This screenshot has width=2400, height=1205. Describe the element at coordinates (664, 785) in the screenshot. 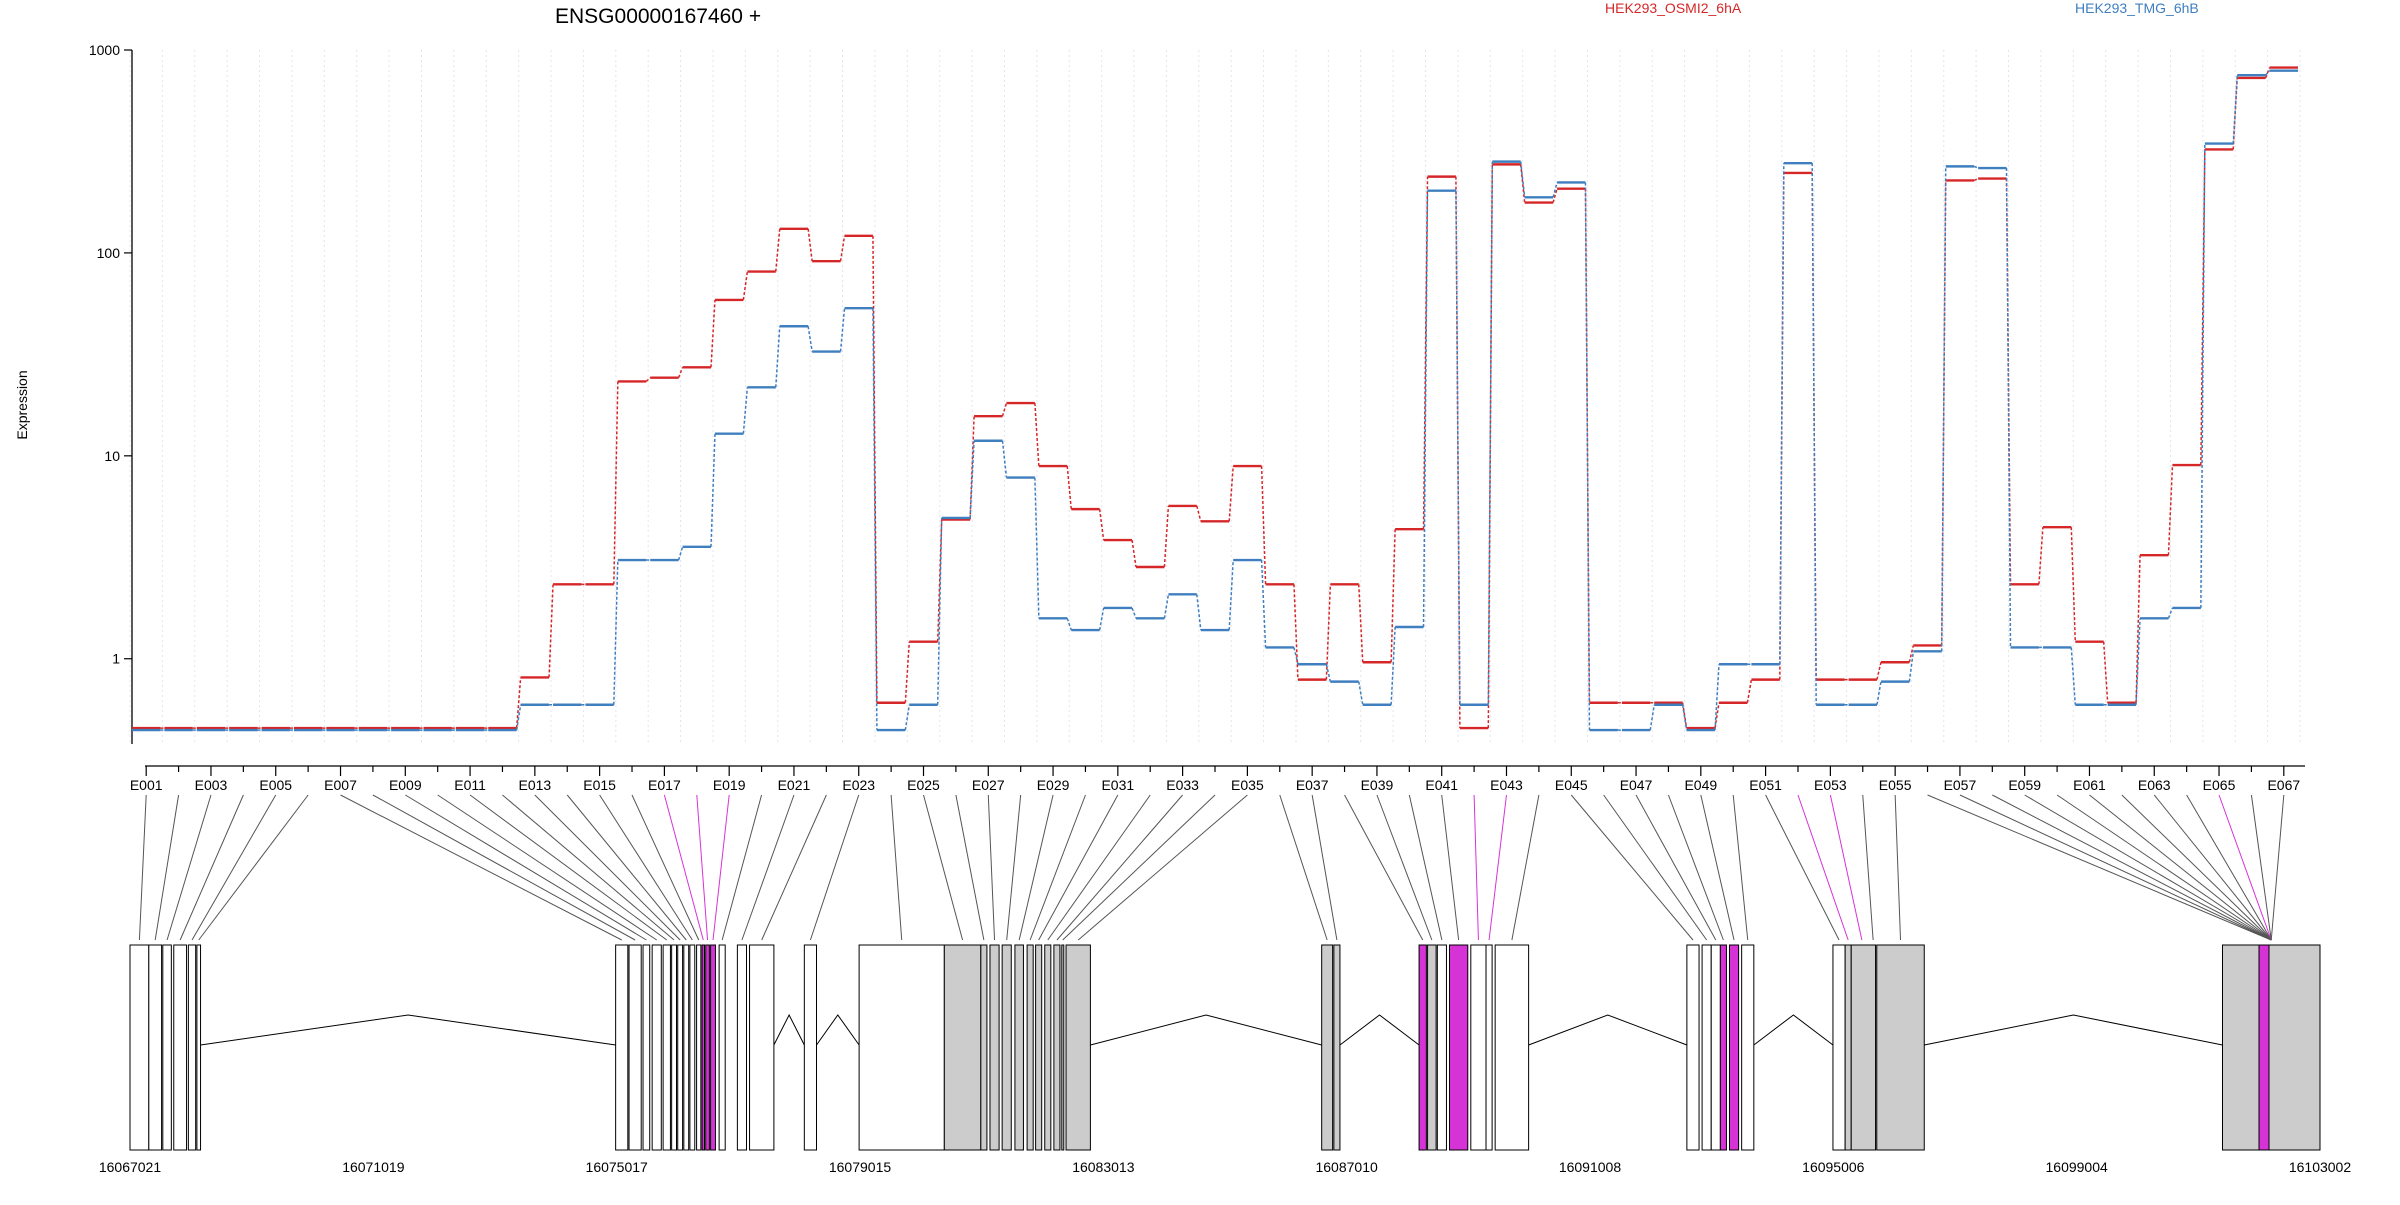

I see `x-tick-label: E017` at that location.